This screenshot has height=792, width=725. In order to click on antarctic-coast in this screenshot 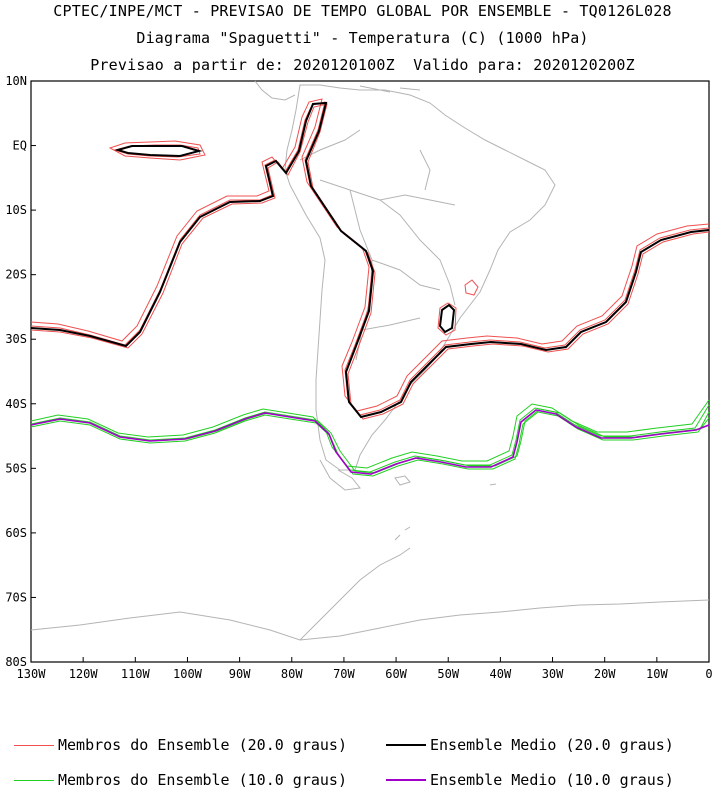, I will do `click(370, 620)`.